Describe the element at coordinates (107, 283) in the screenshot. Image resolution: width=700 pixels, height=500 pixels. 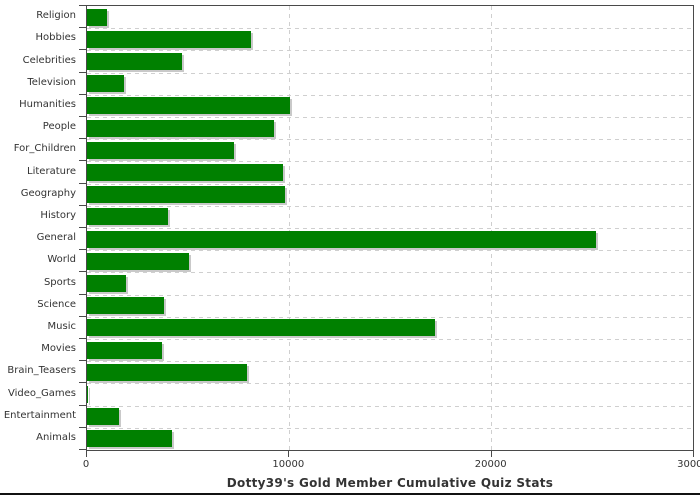
I see `bar-sports` at that location.